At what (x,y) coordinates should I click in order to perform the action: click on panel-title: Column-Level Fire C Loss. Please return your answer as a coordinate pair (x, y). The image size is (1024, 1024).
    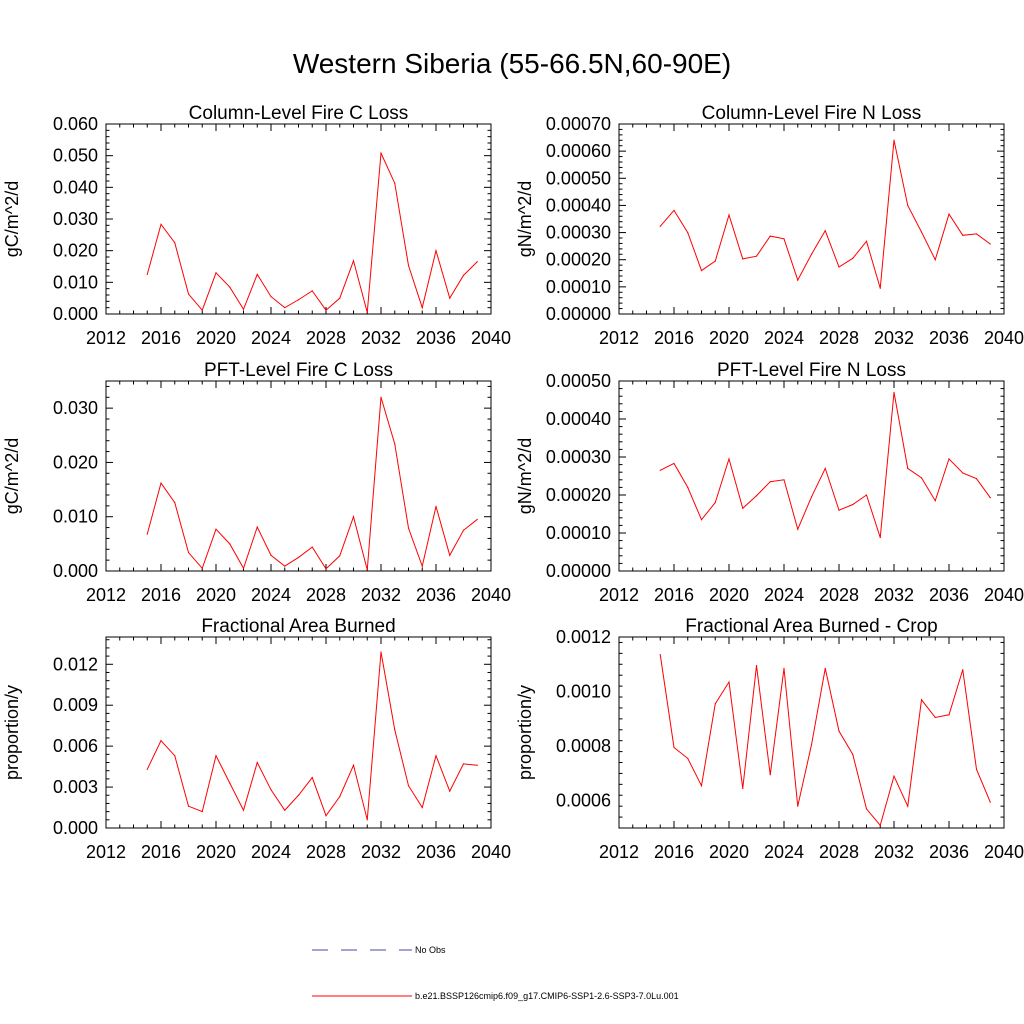
    Looking at the image, I should click on (299, 113).